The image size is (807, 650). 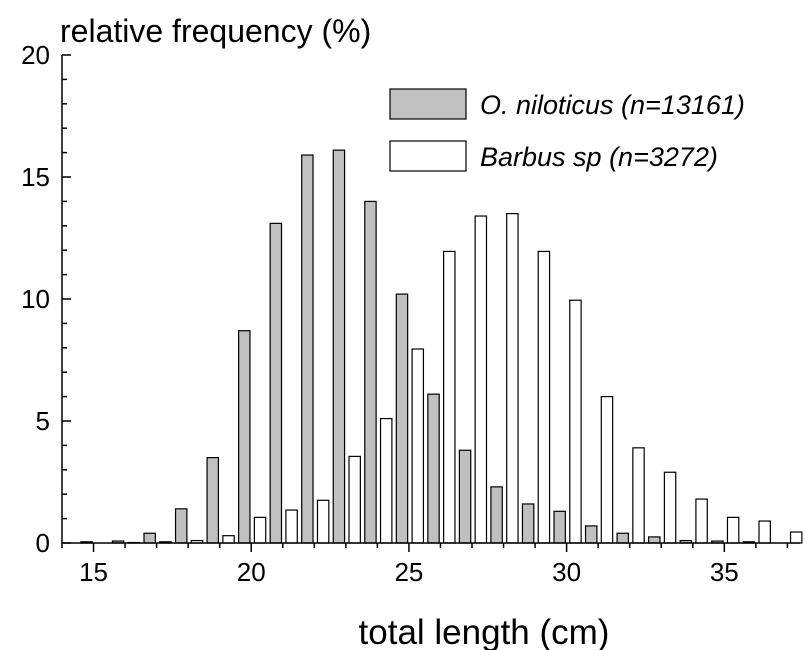 What do you see at coordinates (623, 538) in the screenshot?
I see `bar-series1-x32` at bounding box center [623, 538].